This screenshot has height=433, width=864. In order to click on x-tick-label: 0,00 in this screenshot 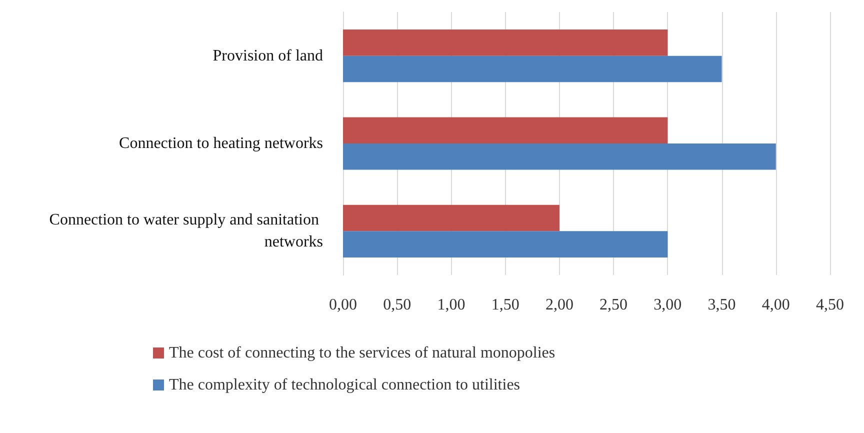, I will do `click(343, 305)`.